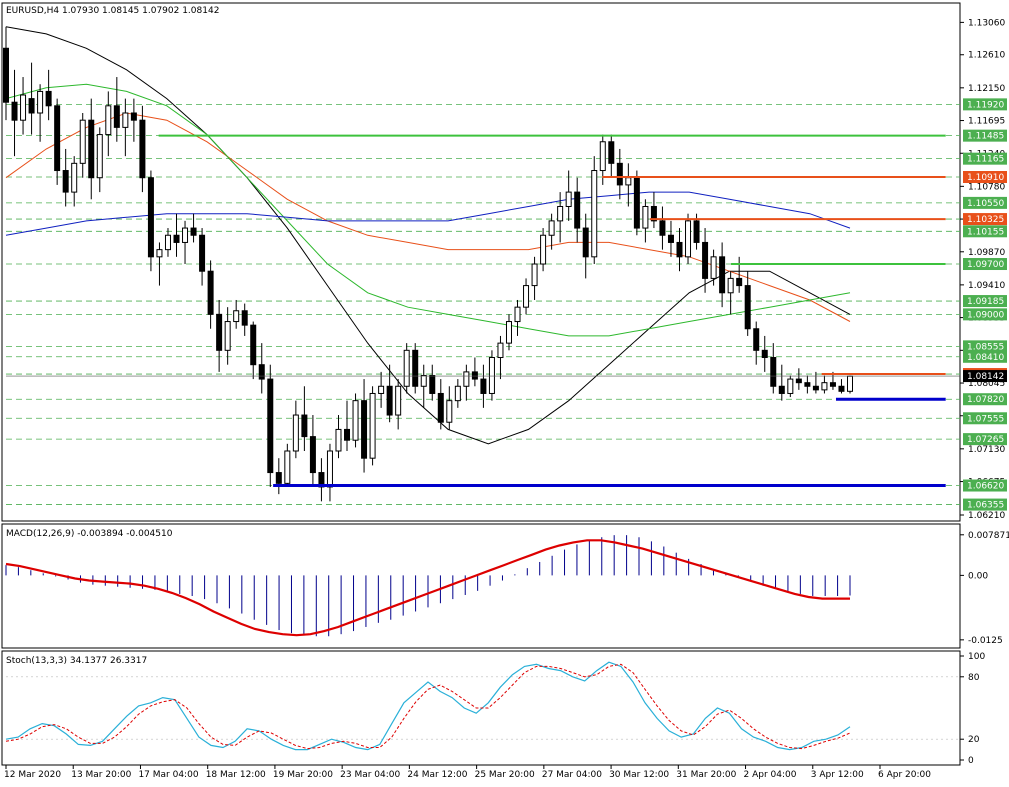 The width and height of the screenshot is (1009, 787). What do you see at coordinates (986, 122) in the screenshot?
I see `price-tick-label: 1.11695` at bounding box center [986, 122].